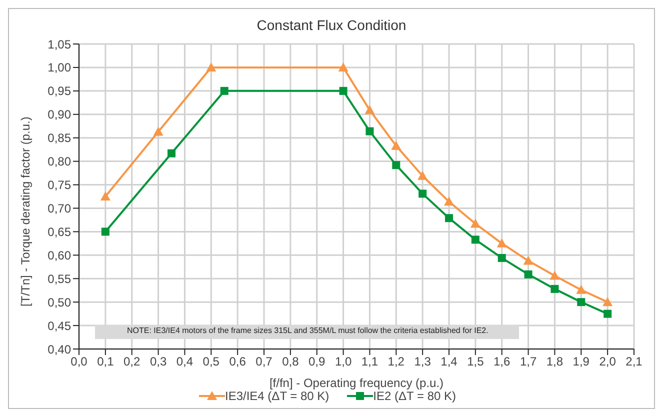  I want to click on x-tick-label: 0,3, so click(158, 361).